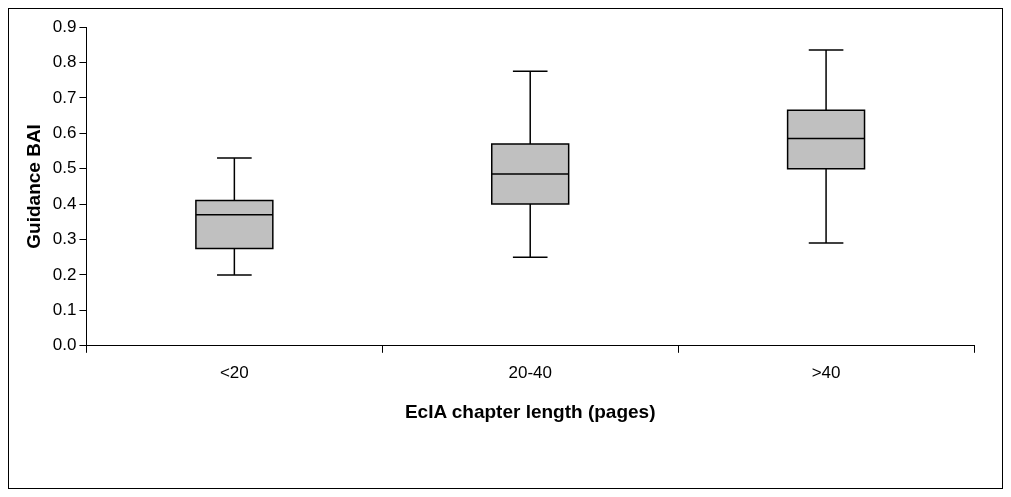 The image size is (1011, 497). I want to click on y-tick-label: 0.8, so click(64, 62).